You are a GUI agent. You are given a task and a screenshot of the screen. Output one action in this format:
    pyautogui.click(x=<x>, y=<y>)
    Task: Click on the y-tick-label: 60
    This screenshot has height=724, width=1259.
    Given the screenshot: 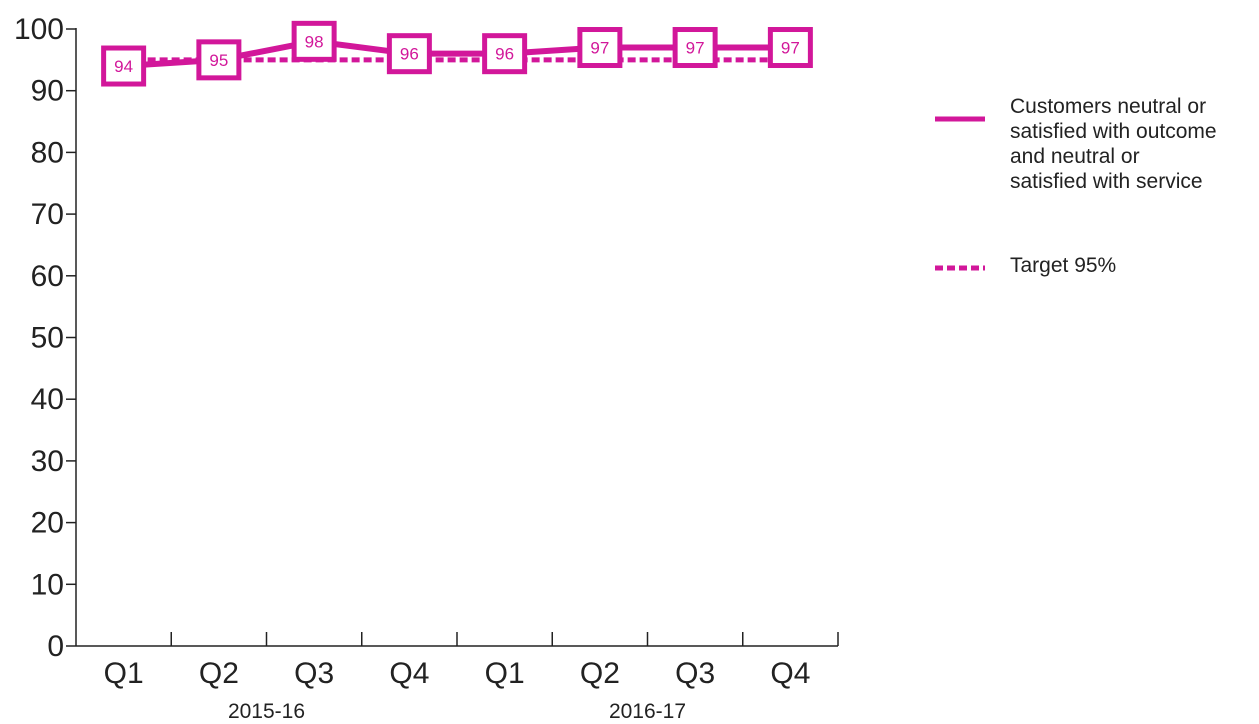 What is the action you would take?
    pyautogui.click(x=47, y=276)
    